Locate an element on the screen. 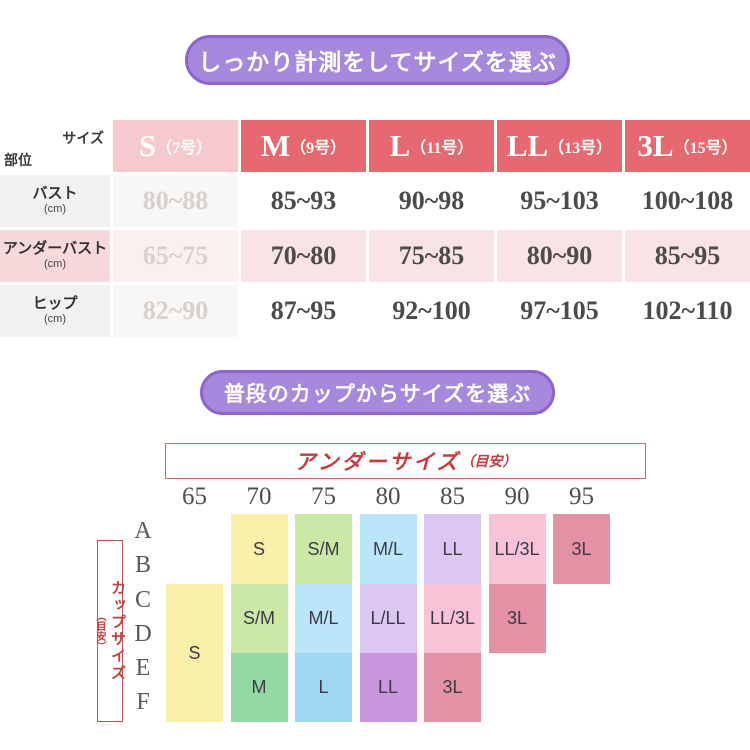 Image resolution: width=750 pixels, height=750 pixels. under-size-label: 70 is located at coordinates (259, 496).